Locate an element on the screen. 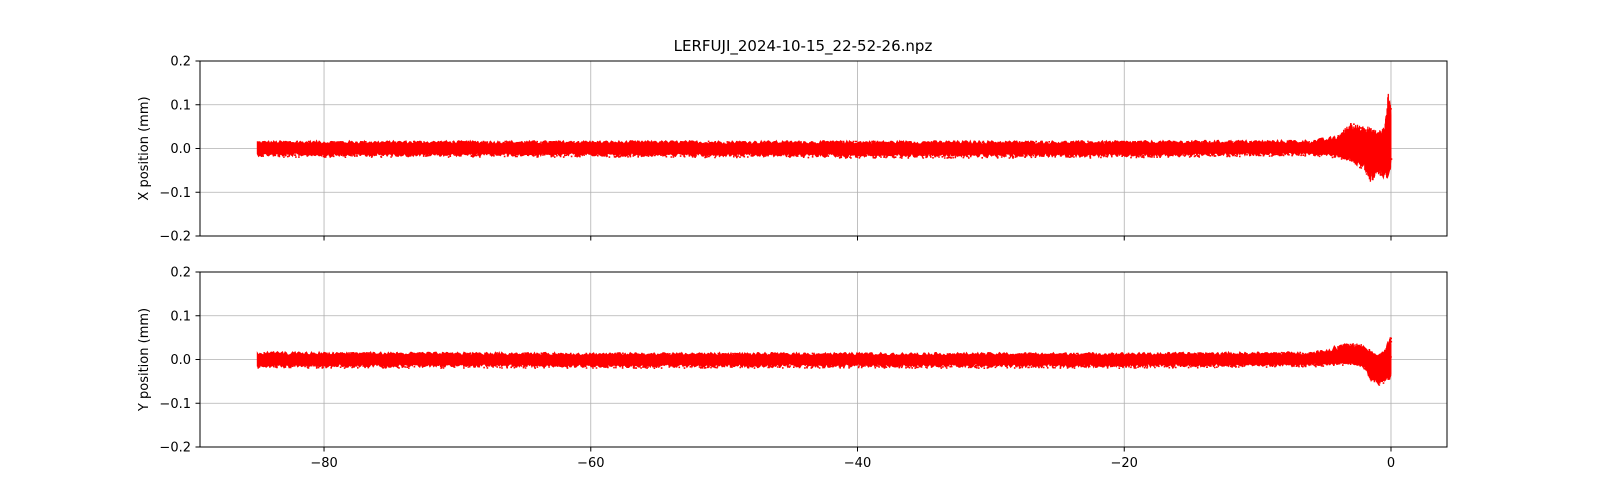 This screenshot has width=1600, height=500. figure-title: LERFUJI_2024-10-15_22-52-26.npz is located at coordinates (803, 46).